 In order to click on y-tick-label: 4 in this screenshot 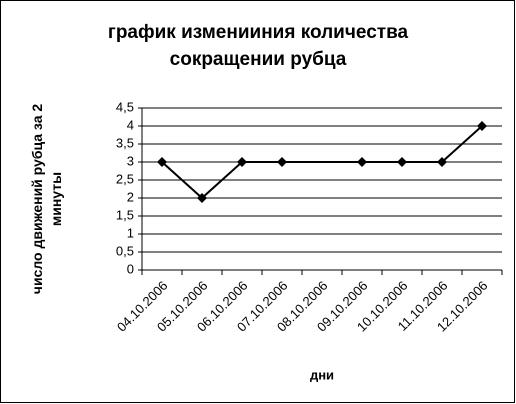, I will do `click(130, 124)`.